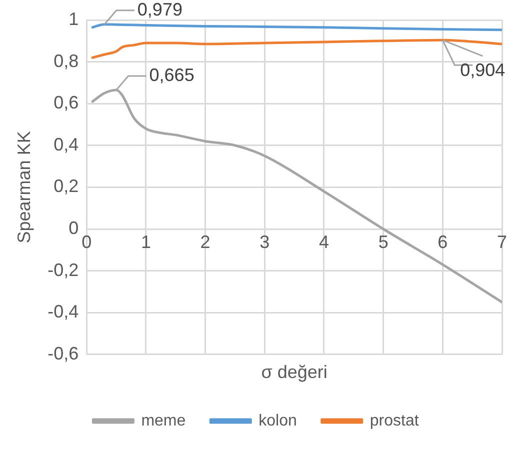  I want to click on y-tick-label: -0,4, so click(63, 312).